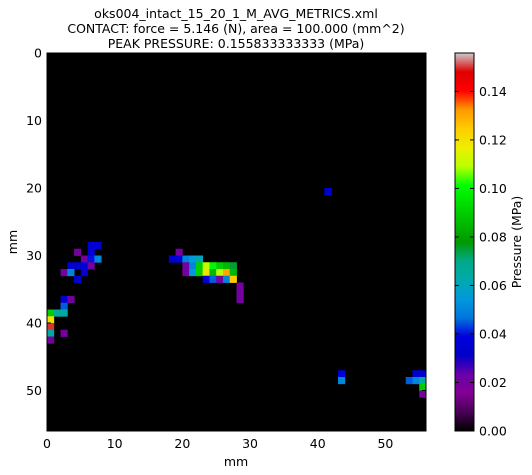  What do you see at coordinates (34, 390) in the screenshot?
I see `y-tick-label: 50` at bounding box center [34, 390].